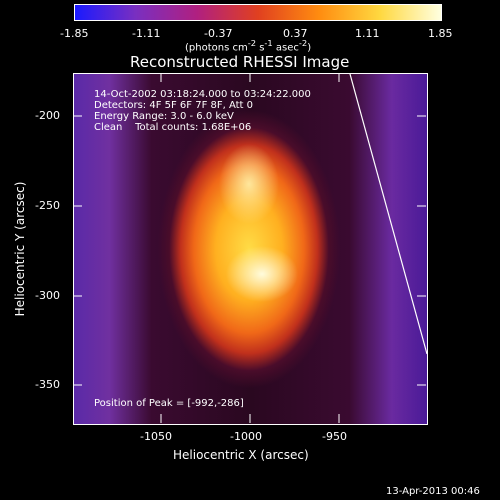 Image resolution: width=500 pixels, height=500 pixels. I want to click on colorbar-tick: -0.37, so click(218, 33).